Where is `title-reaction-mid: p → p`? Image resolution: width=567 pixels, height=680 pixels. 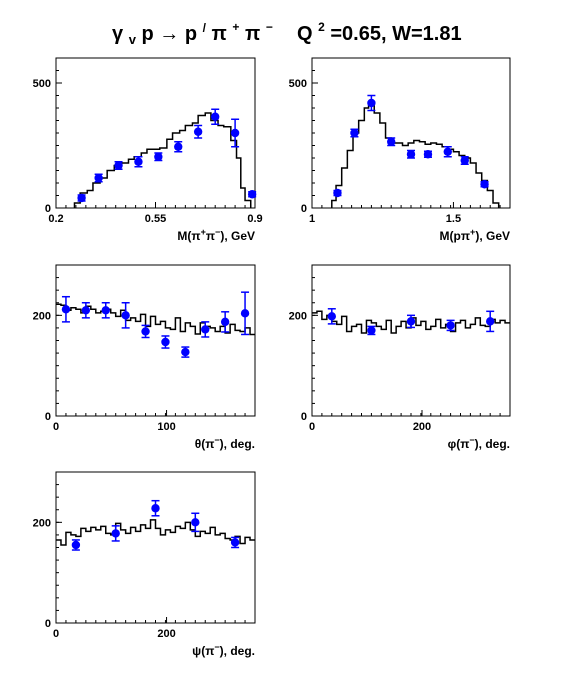 title-reaction-mid: p → p is located at coordinates (169, 34).